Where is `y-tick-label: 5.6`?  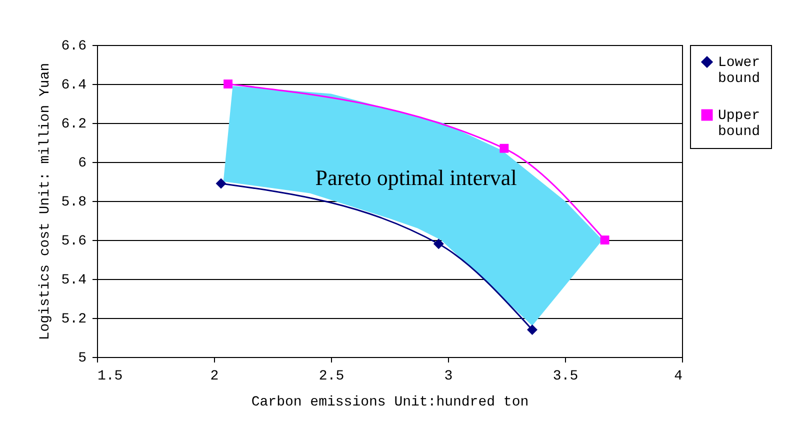 y-tick-label: 5.6 is located at coordinates (73, 242).